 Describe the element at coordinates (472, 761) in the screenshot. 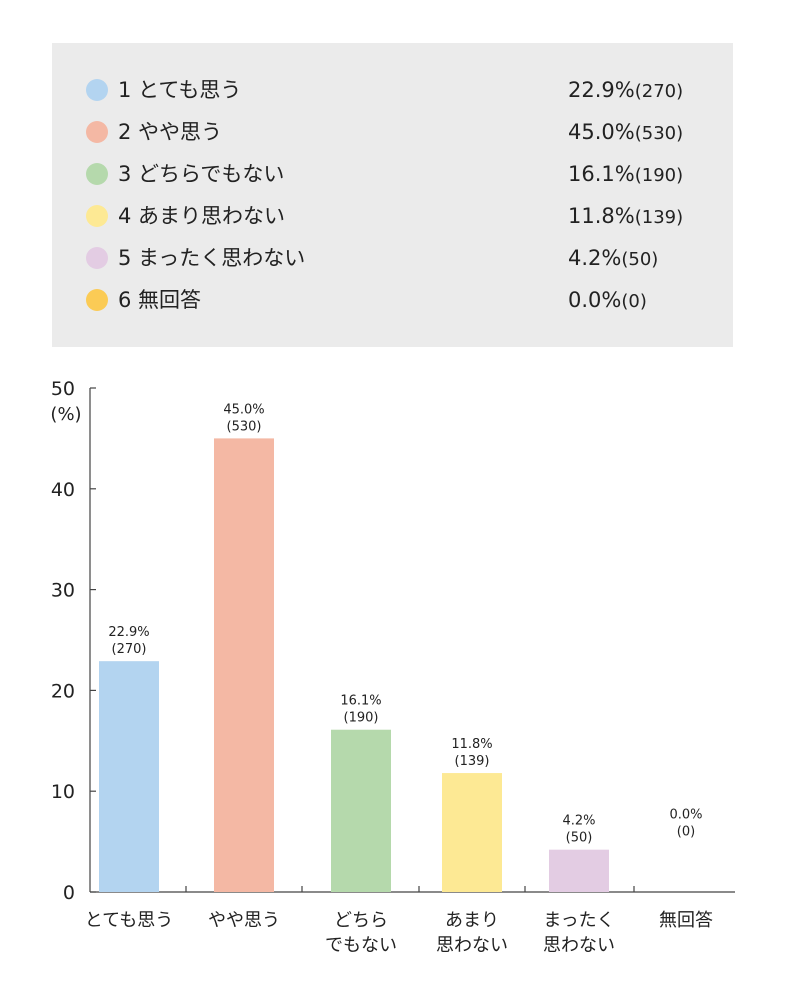

I see `bar-count-label: (139)` at that location.